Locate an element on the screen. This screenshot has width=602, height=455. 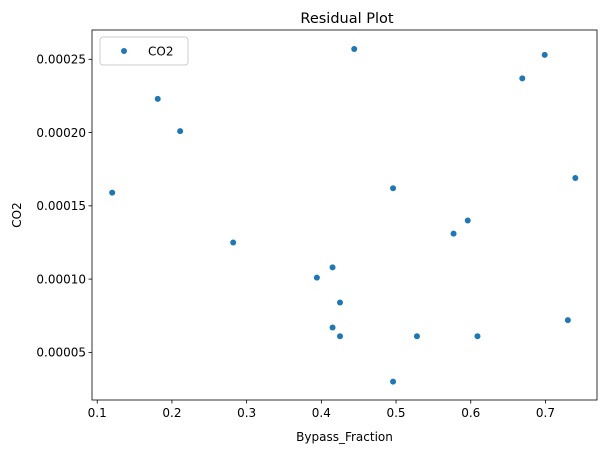
x-tick-label: 0.4 is located at coordinates (321, 413).